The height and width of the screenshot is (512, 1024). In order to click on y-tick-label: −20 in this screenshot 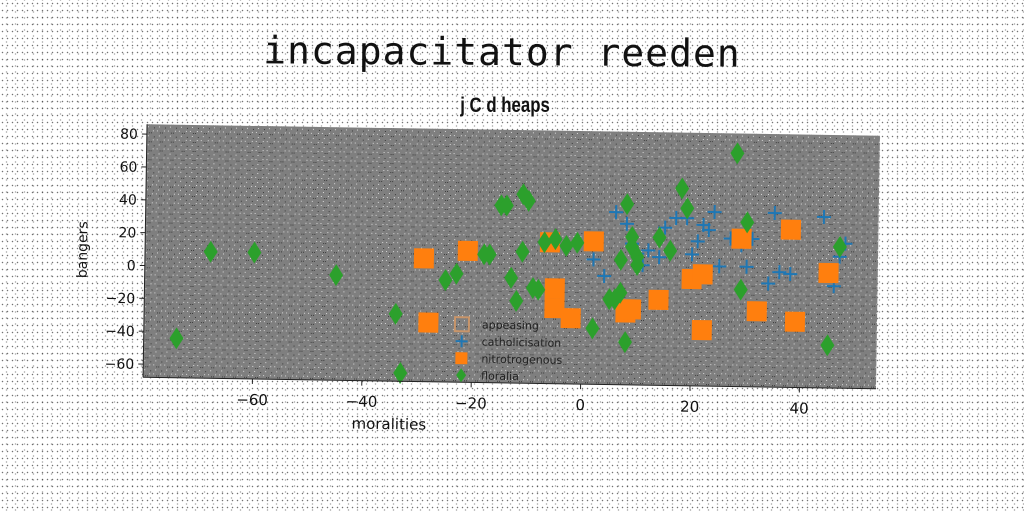, I will do `click(121, 299)`.